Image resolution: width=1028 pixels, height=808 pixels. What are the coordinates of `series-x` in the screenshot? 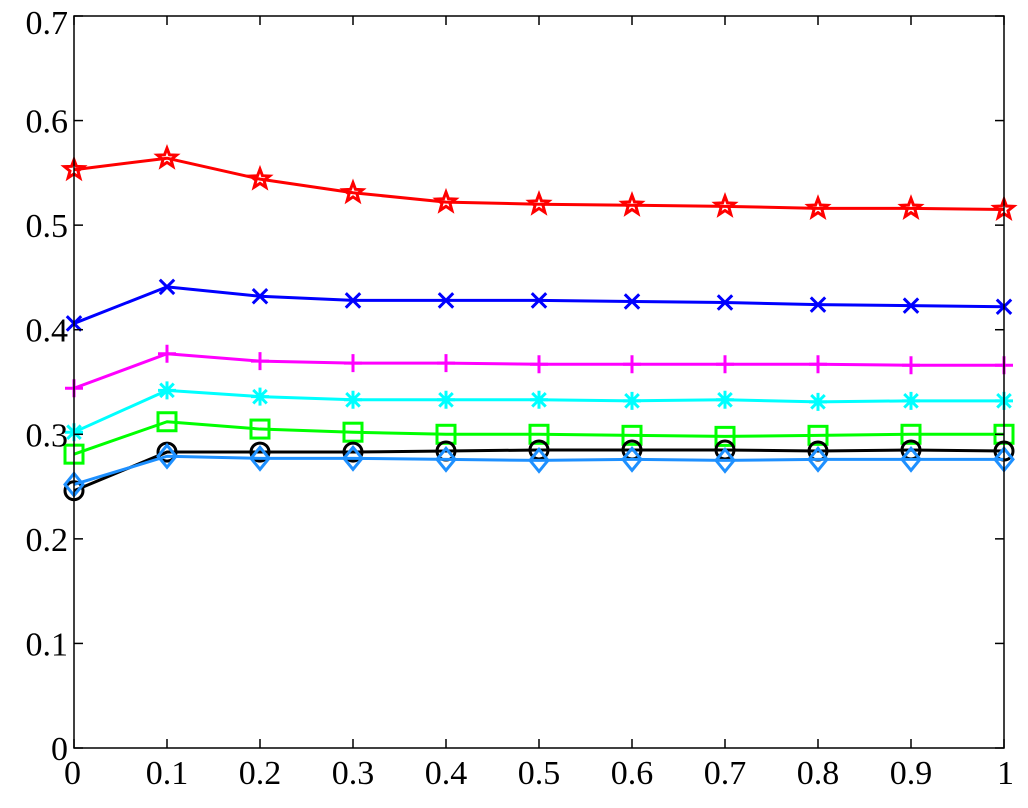 It's located at (539, 305).